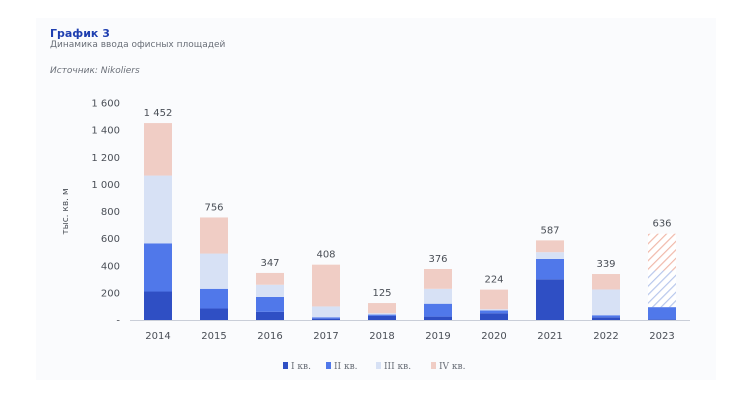 The width and height of the screenshot is (752, 394). I want to click on total-data-label: 756, so click(213, 207).